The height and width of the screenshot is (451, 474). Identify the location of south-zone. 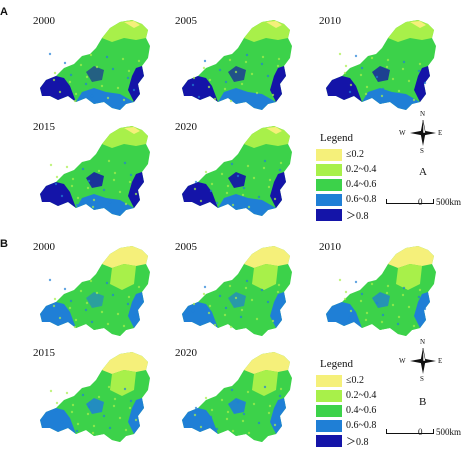
(247, 431).